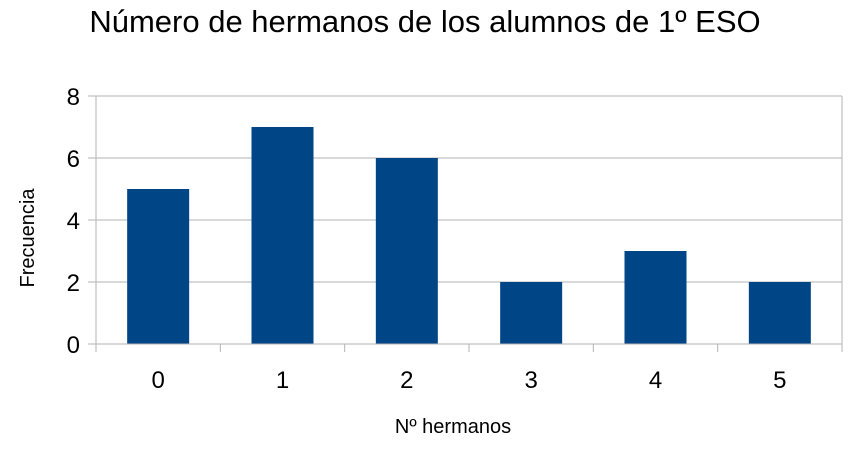 This screenshot has height=459, width=861. Describe the element at coordinates (157, 380) in the screenshot. I see `x-tick-label: 0` at that location.